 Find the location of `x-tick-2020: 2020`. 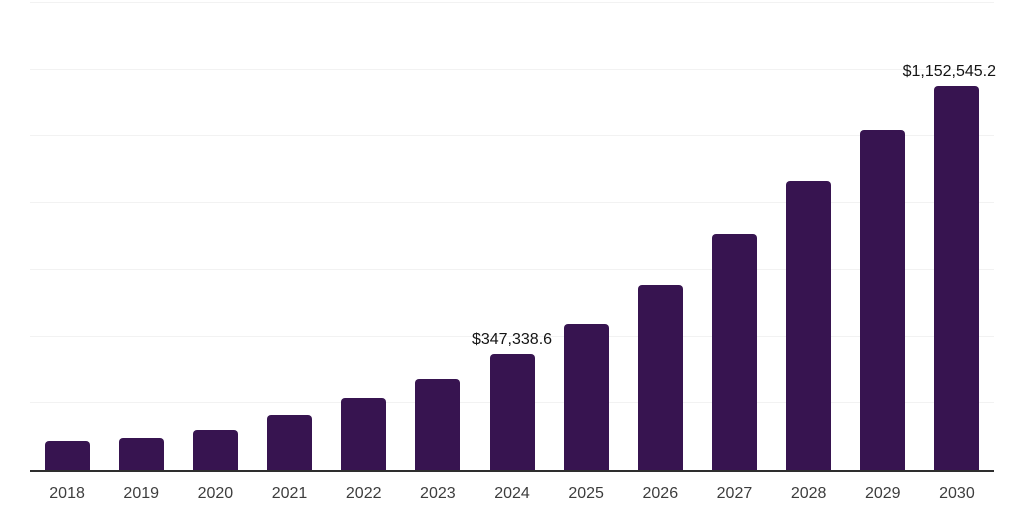

x-tick-2020: 2020 is located at coordinates (215, 493).